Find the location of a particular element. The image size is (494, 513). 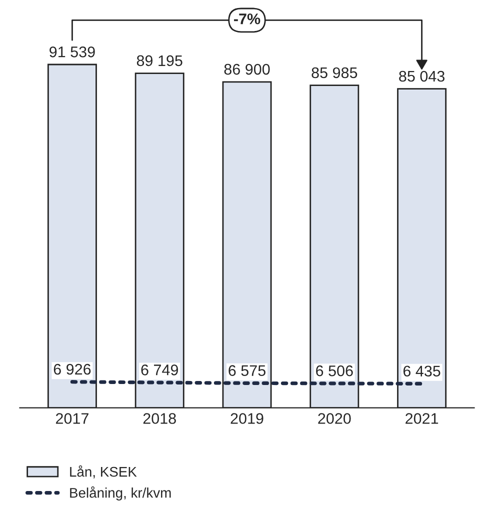

annotation: -7% is located at coordinates (247, 19).